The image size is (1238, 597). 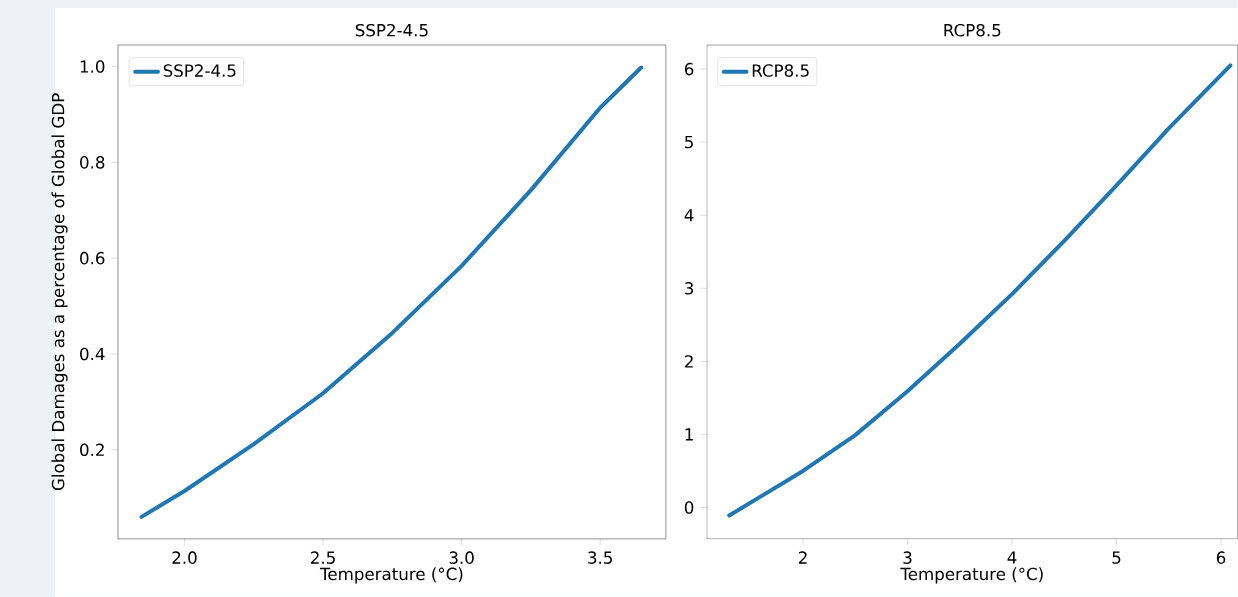 I want to click on x-tick-label: 5, so click(x=1116, y=557).